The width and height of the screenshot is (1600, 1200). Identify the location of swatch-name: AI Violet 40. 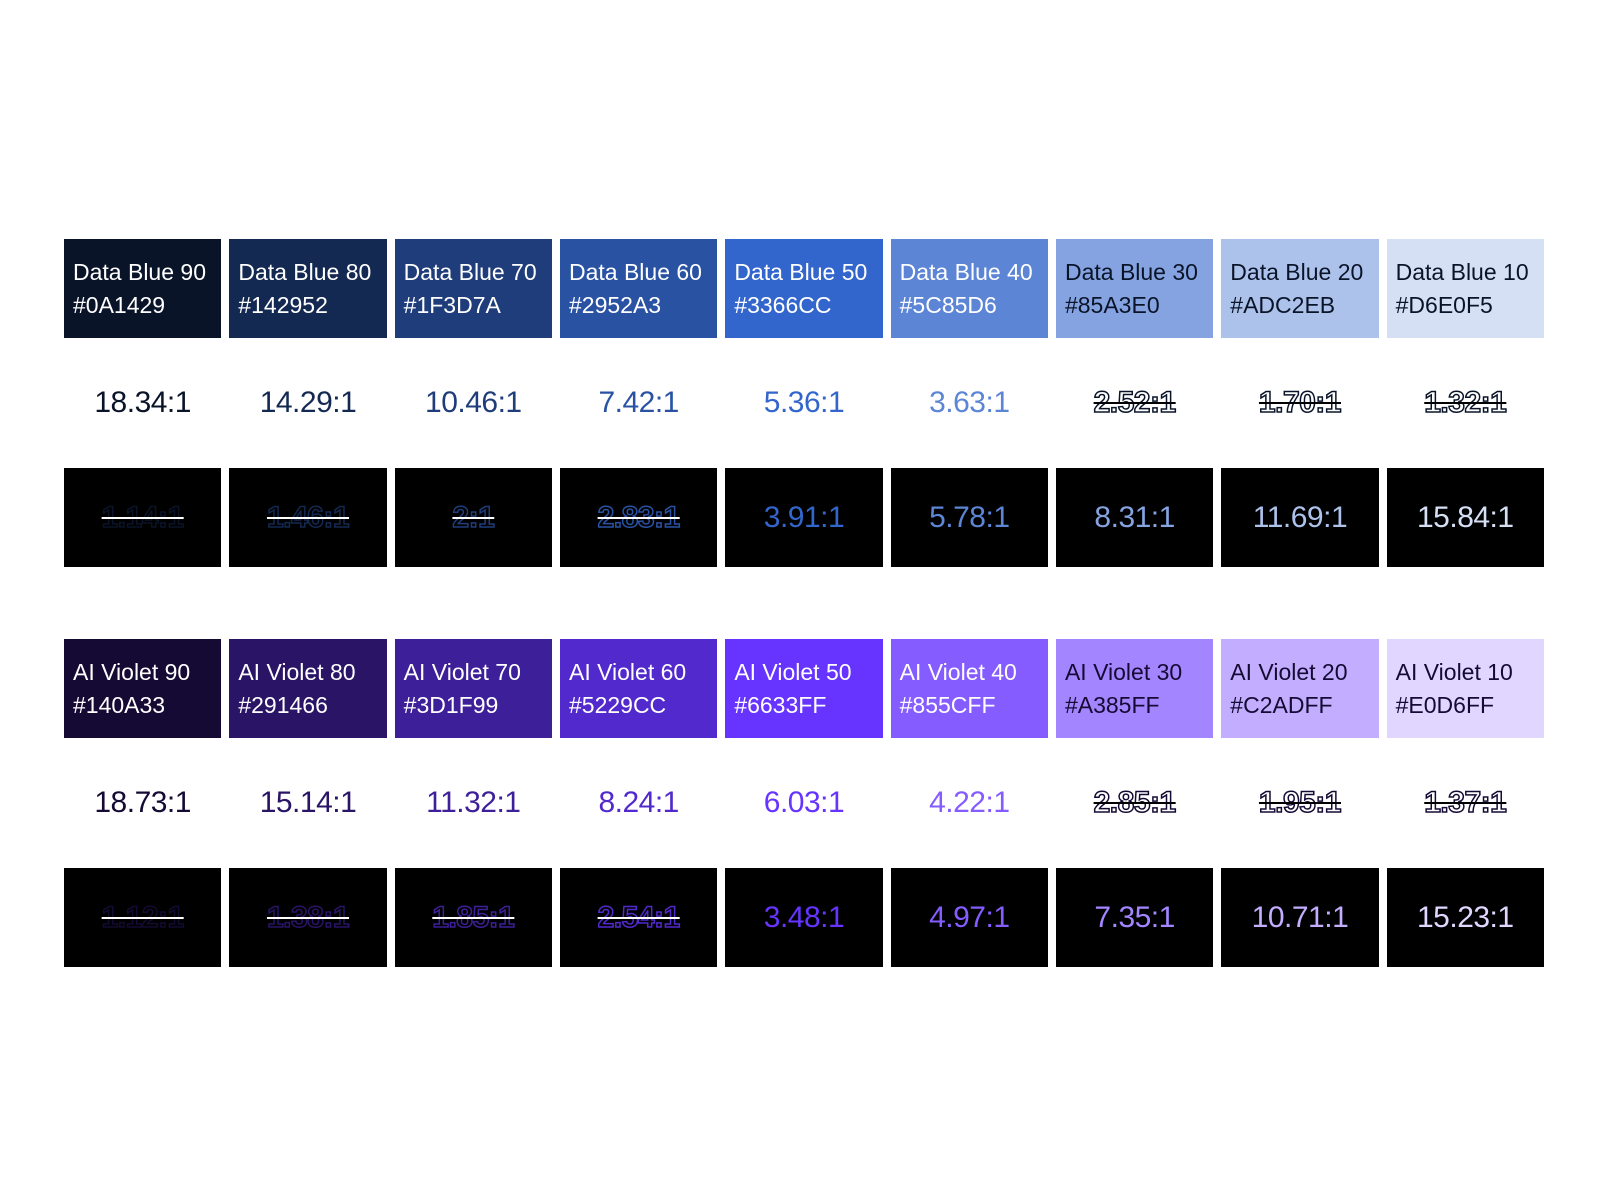
(958, 672).